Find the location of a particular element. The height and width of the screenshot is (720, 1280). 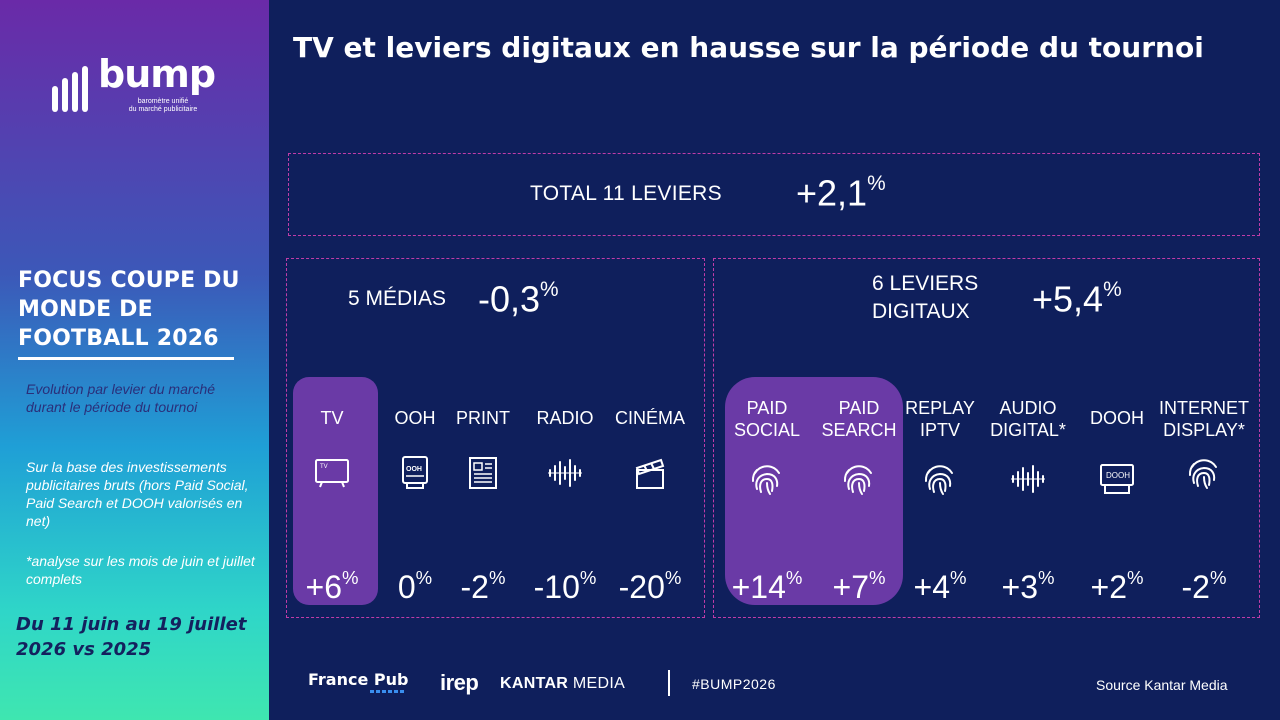

clapperboard-icon is located at coordinates (650, 473).